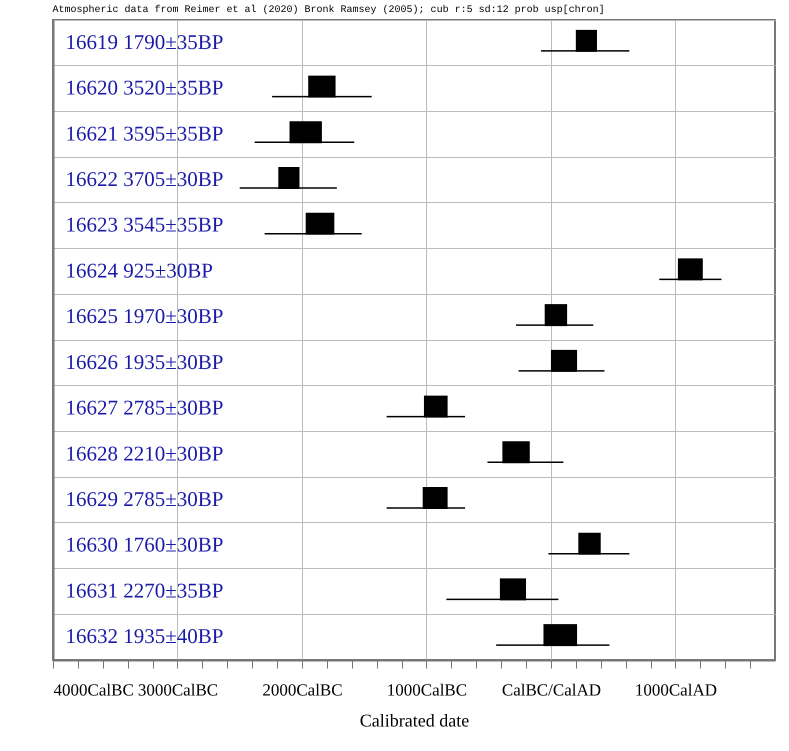 Image resolution: width=789 pixels, height=751 pixels. I want to click on y-tick-label: 16627 2785±30BP, so click(145, 408).